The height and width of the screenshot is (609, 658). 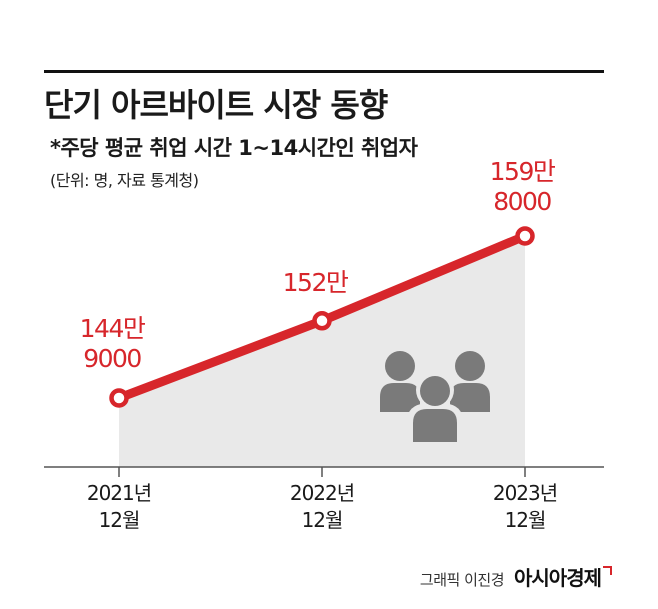 What do you see at coordinates (124, 180) in the screenshot?
I see `unit-note: (단위: 명, 자료 통계청)` at bounding box center [124, 180].